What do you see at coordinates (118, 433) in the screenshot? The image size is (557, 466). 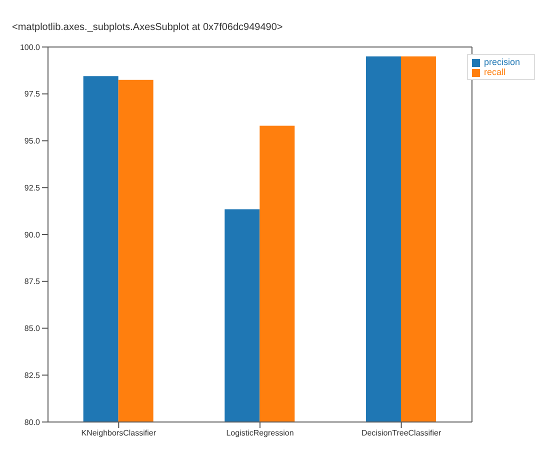 I see `x-tick-label: KNeighborsClassifier` at bounding box center [118, 433].